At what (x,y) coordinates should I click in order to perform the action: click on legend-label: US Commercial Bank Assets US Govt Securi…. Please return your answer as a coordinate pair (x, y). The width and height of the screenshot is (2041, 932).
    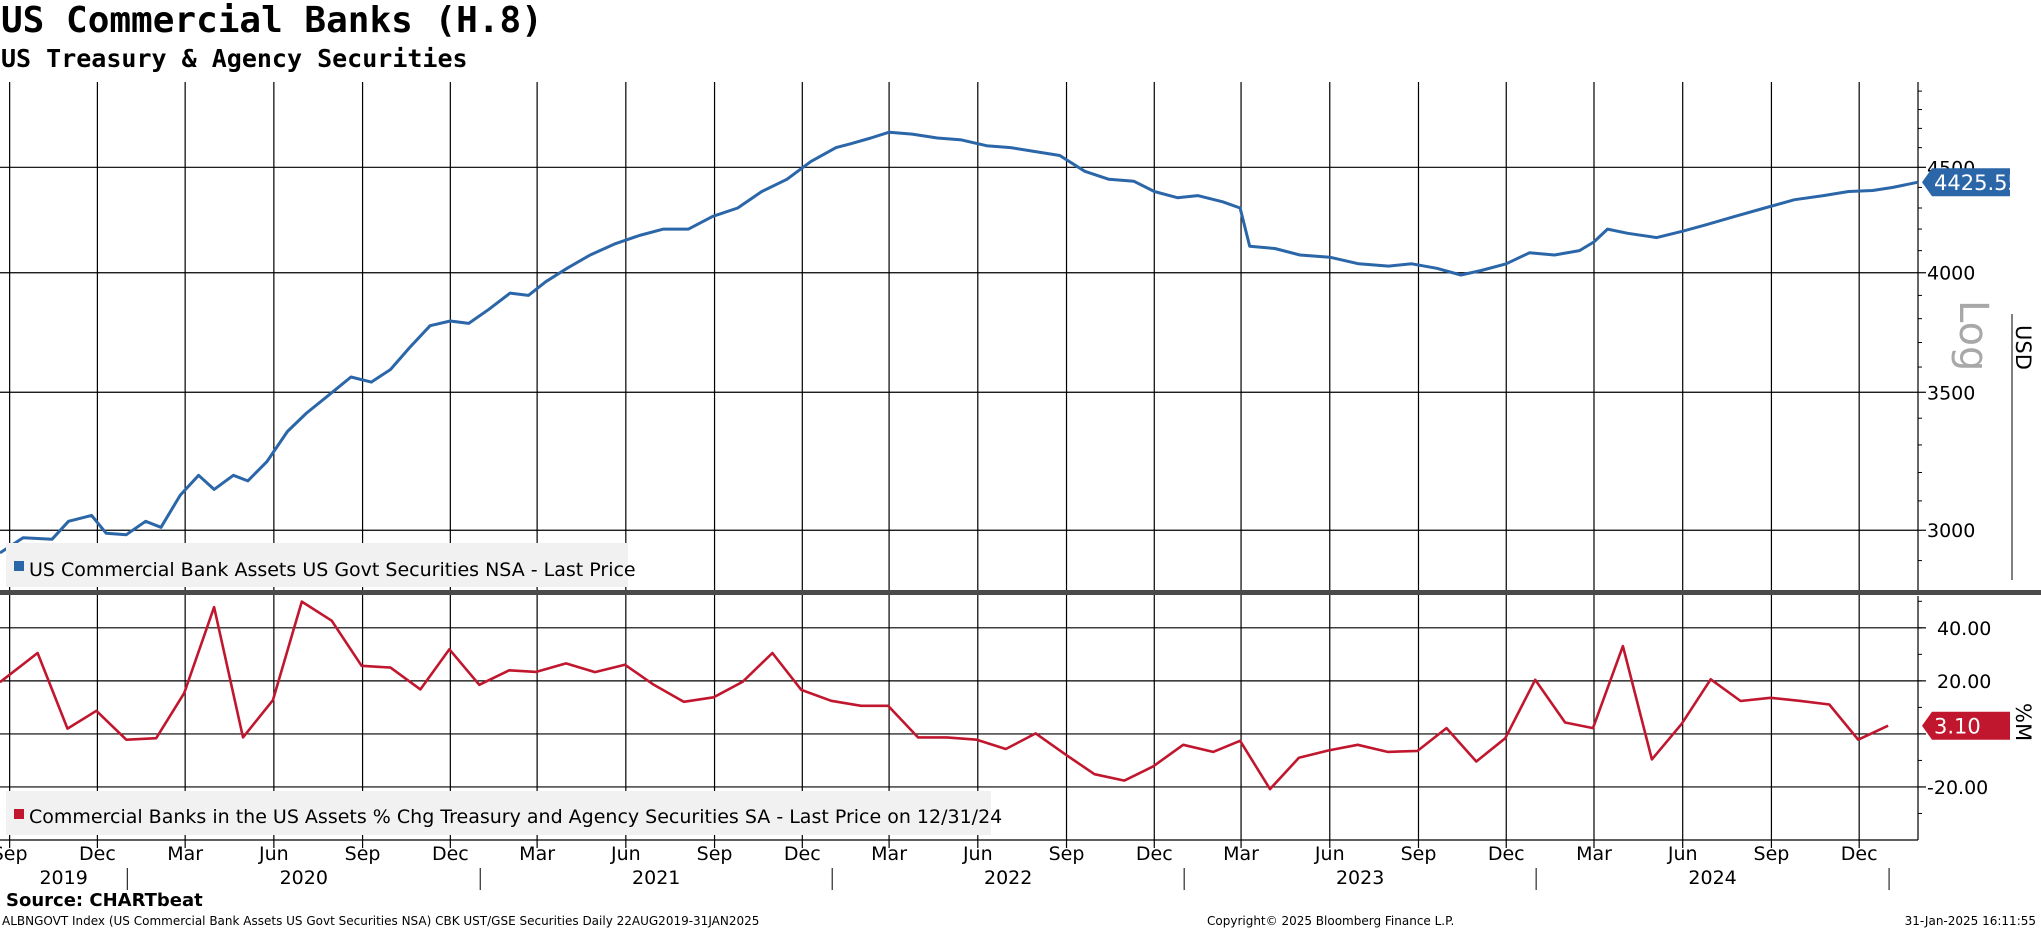
    Looking at the image, I should click on (332, 570).